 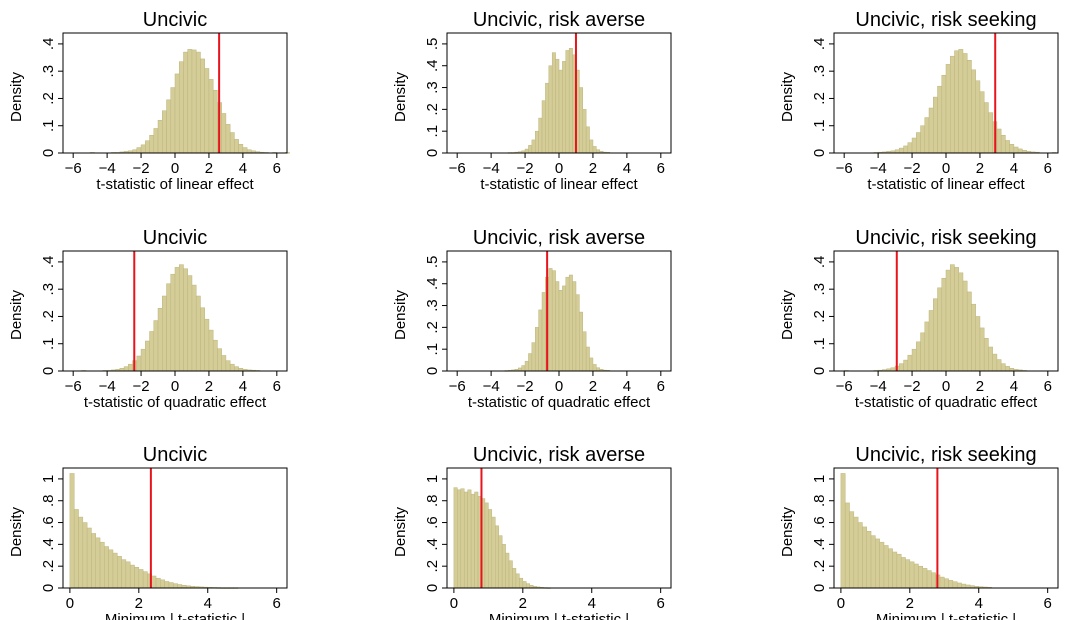 I want to click on y-tick-label: .1, so click(x=48, y=343).